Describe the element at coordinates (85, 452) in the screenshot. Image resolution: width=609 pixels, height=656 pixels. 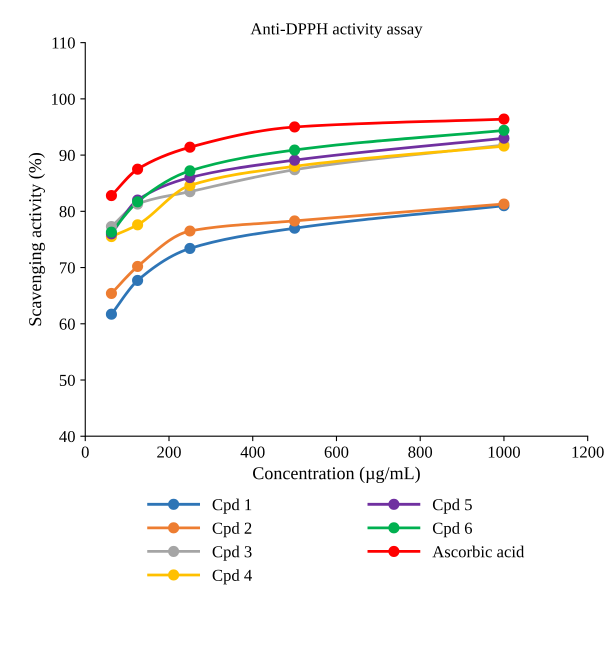
I see `x-tick-label: 0` at that location.